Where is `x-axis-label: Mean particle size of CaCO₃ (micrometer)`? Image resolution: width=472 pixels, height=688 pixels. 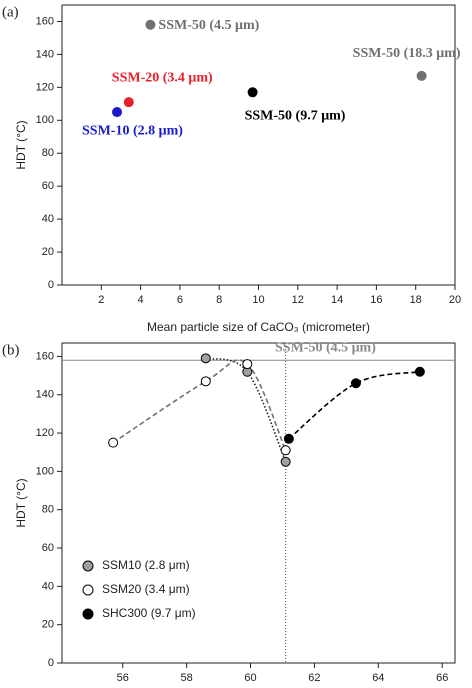 x-axis-label: Mean particle size of CaCO₃ (micrometer) is located at coordinates (258, 327).